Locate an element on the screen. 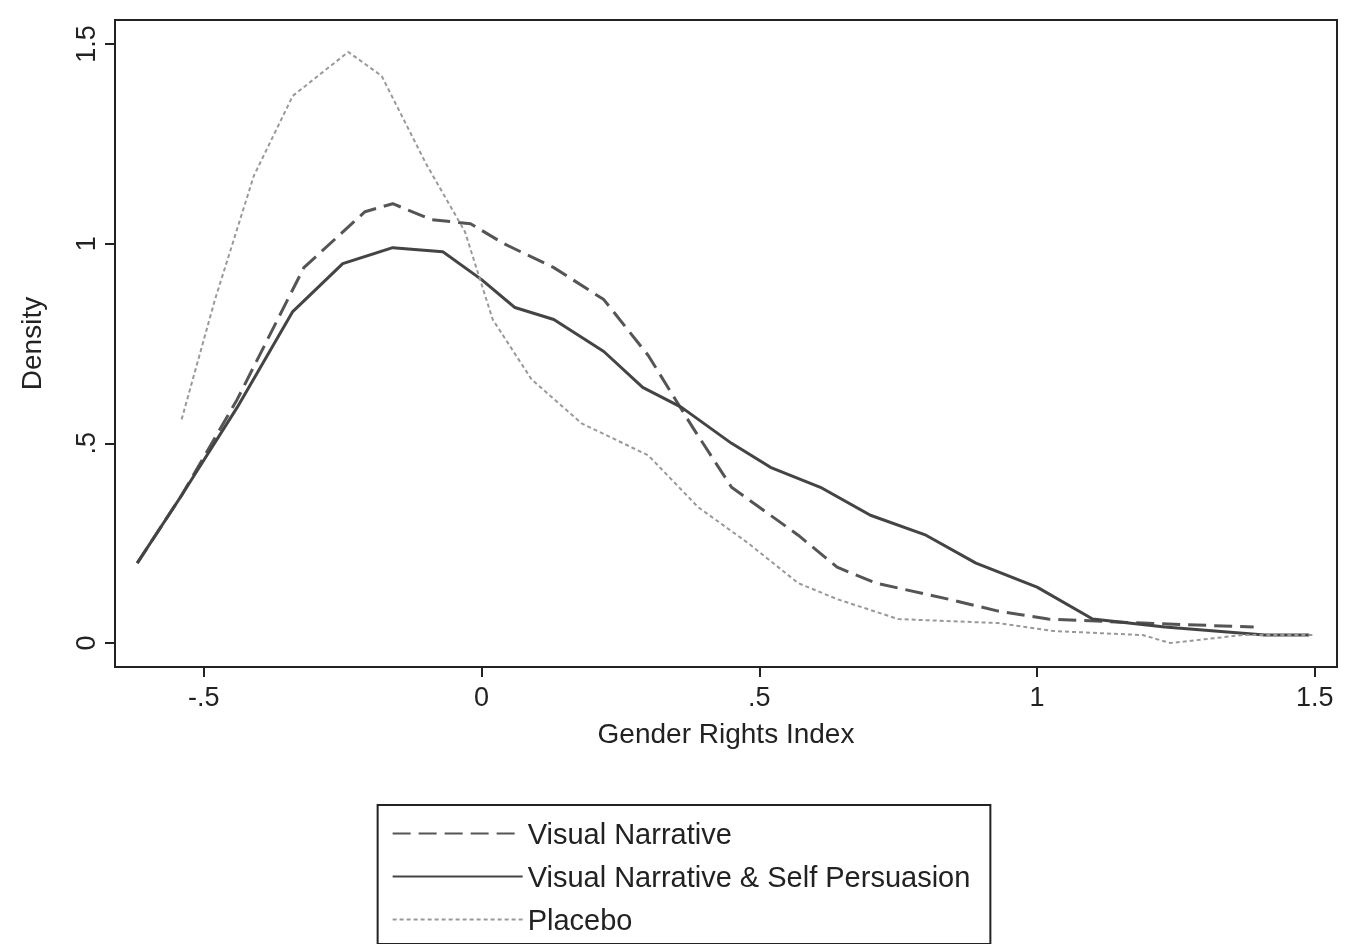 Image resolution: width=1362 pixels, height=952 pixels. x-tick-label: .5 is located at coordinates (759, 696).